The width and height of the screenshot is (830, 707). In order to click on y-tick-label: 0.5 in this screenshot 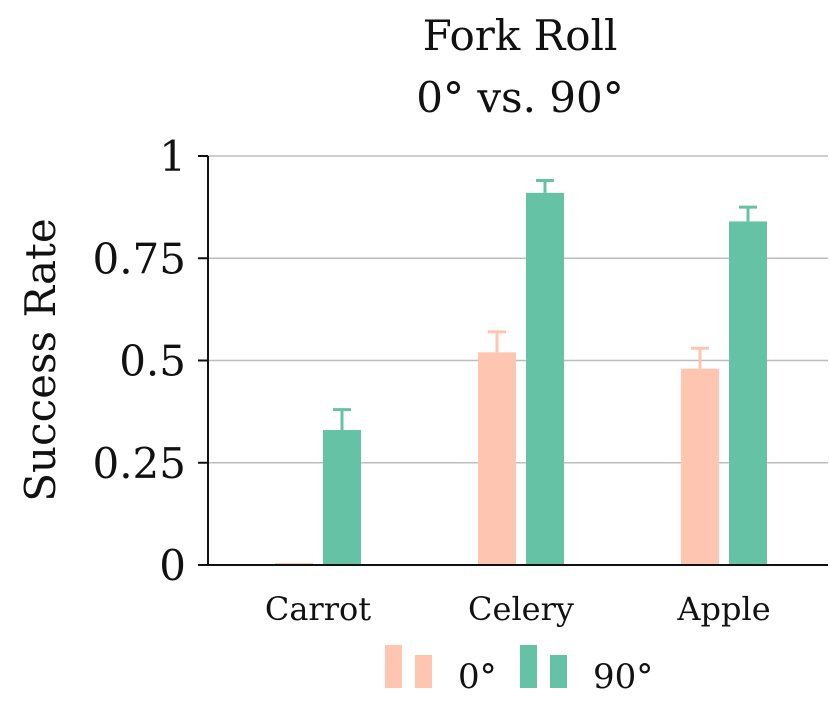, I will do `click(152, 361)`.